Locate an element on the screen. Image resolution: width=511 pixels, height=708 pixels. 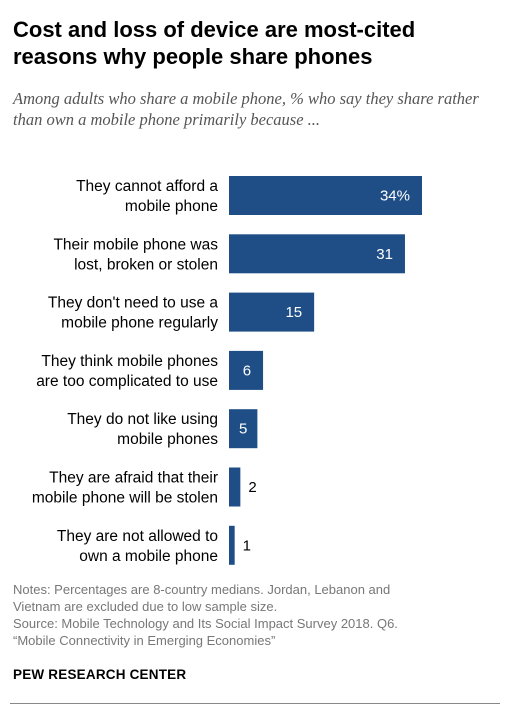
value-label-6: 1 is located at coordinates (247, 545).